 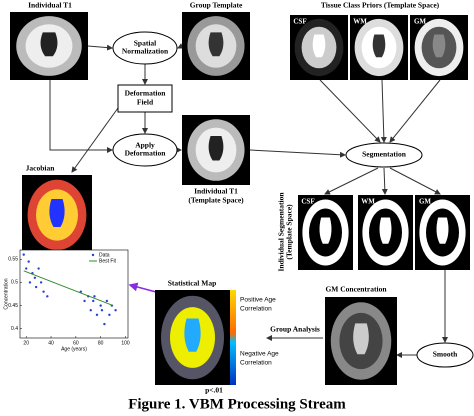 What do you see at coordinates (6, 293) in the screenshot?
I see `y-axis-label: Concentration` at bounding box center [6, 293].